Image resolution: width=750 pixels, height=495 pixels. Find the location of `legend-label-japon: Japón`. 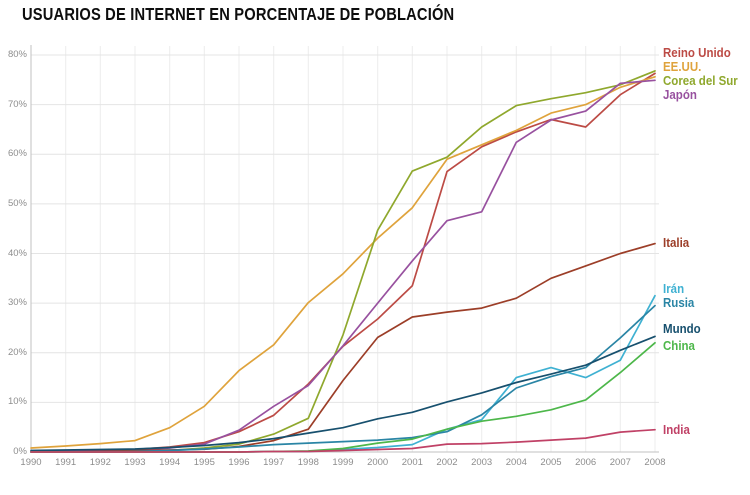

legend-label-japon: Japón is located at coordinates (680, 95).